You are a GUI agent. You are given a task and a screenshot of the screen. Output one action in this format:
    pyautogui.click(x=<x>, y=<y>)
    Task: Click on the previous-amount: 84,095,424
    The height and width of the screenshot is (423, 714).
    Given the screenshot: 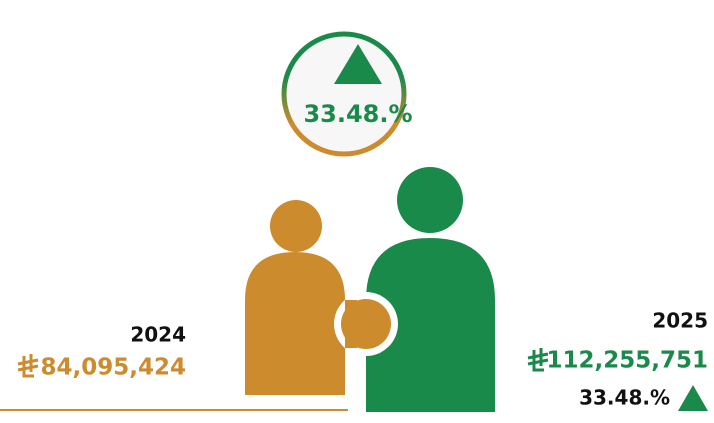 What is the action you would take?
    pyautogui.click(x=113, y=368)
    